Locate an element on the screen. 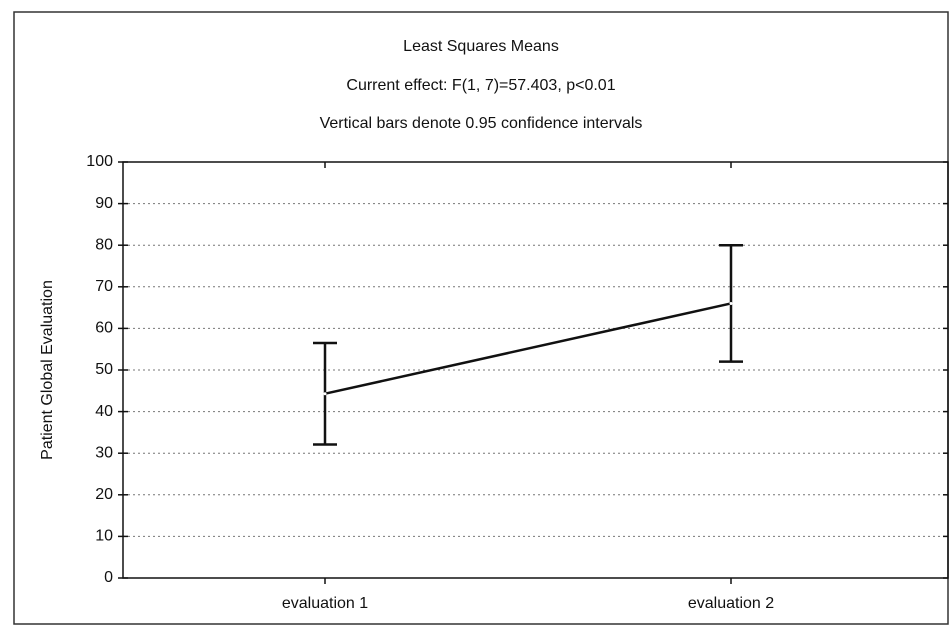 The image size is (952, 629). y-tick-label: 30 is located at coordinates (104, 452).